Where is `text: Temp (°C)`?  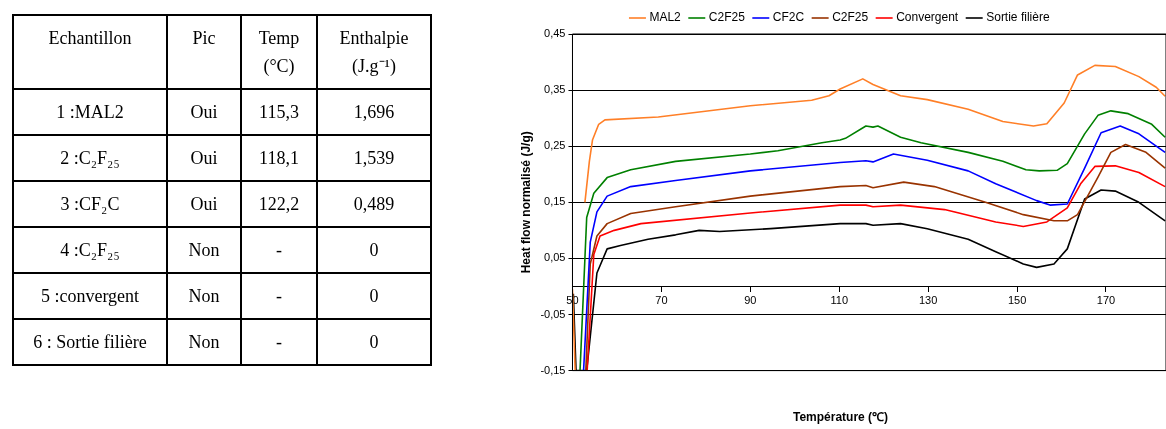
text: Temp (°C) is located at coordinates (279, 52).